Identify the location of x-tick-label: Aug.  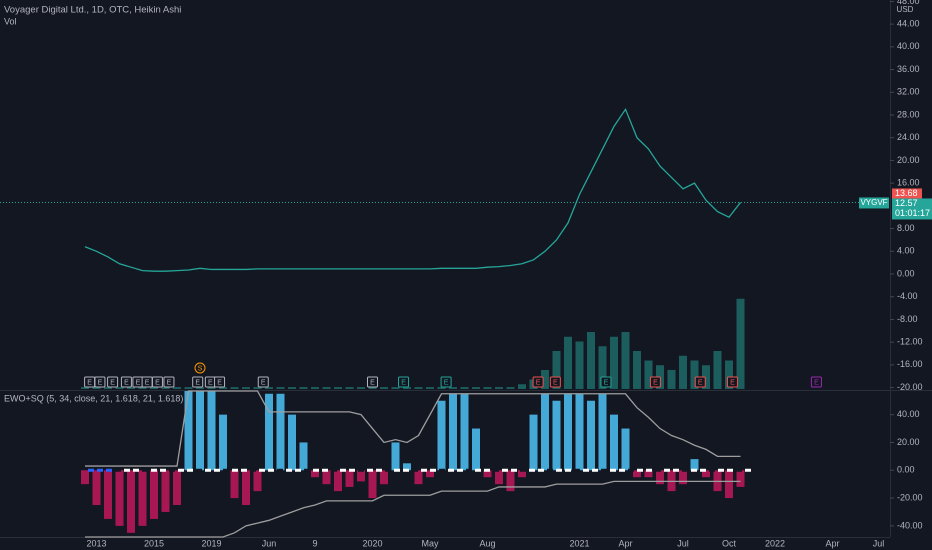
(487, 543).